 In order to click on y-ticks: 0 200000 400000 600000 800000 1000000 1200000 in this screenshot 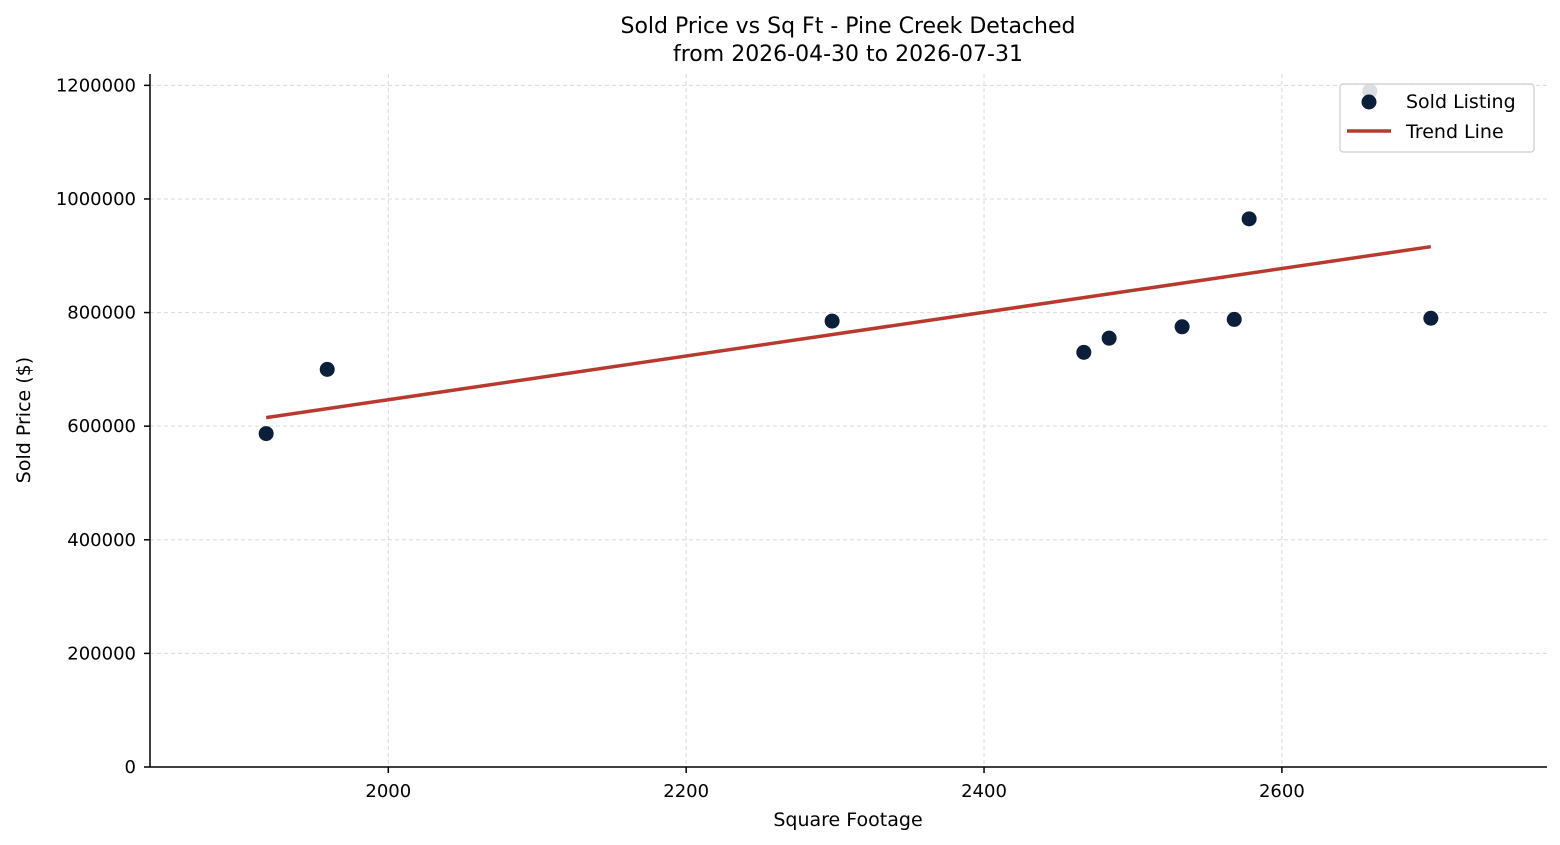, I will do `click(103, 426)`.